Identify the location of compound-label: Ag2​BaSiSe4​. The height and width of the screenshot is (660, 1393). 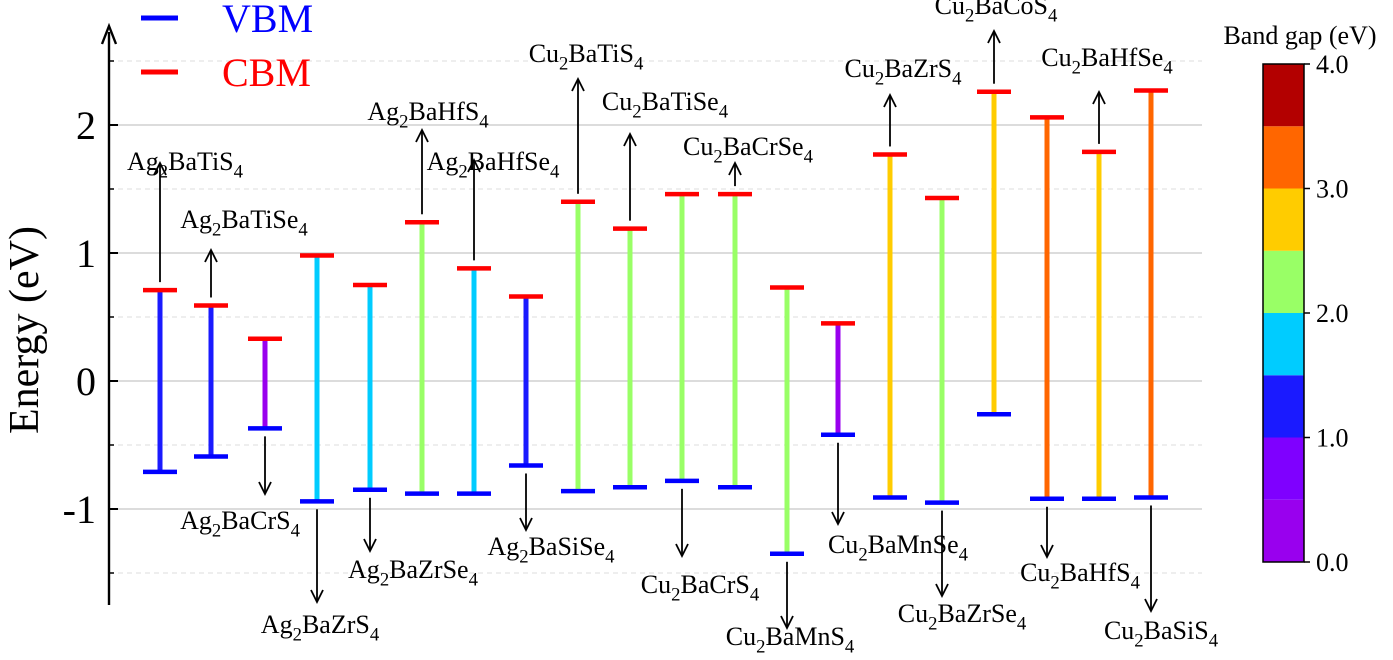
(551, 549).